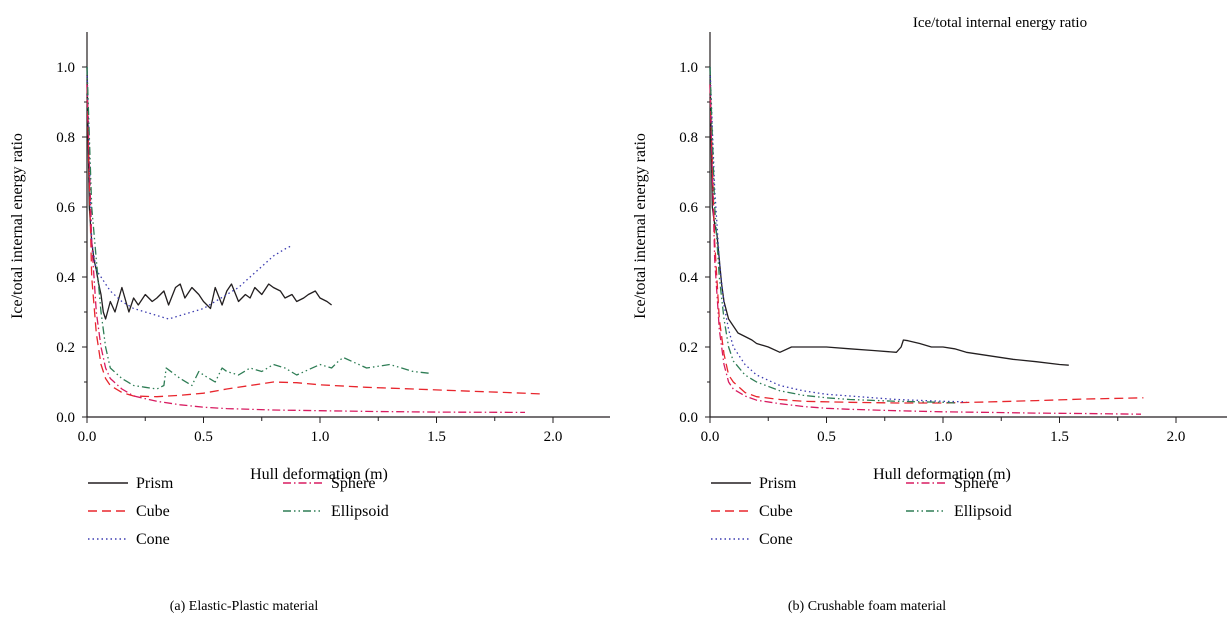 The width and height of the screenshot is (1227, 620). I want to click on figure-top-title: Ice/total internal energy ratio, so click(1000, 23).